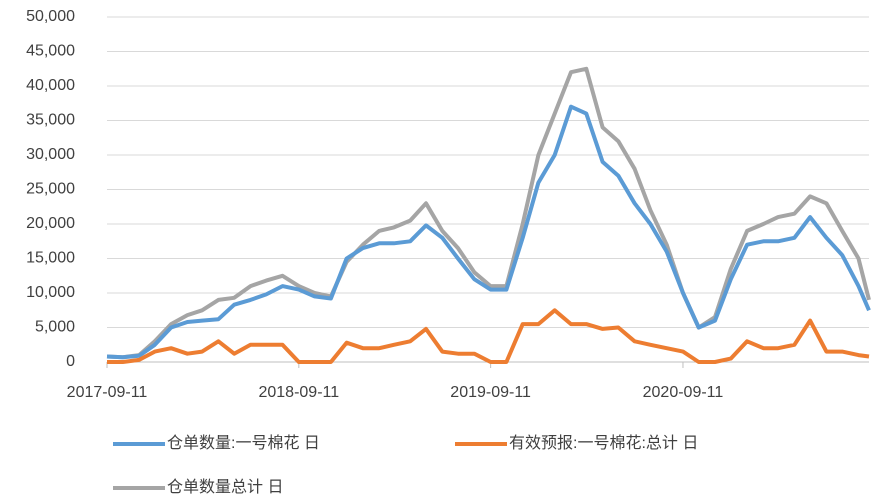 This screenshot has width=871, height=502. I want to click on x-tick-label: 2018-09-11, so click(298, 392).